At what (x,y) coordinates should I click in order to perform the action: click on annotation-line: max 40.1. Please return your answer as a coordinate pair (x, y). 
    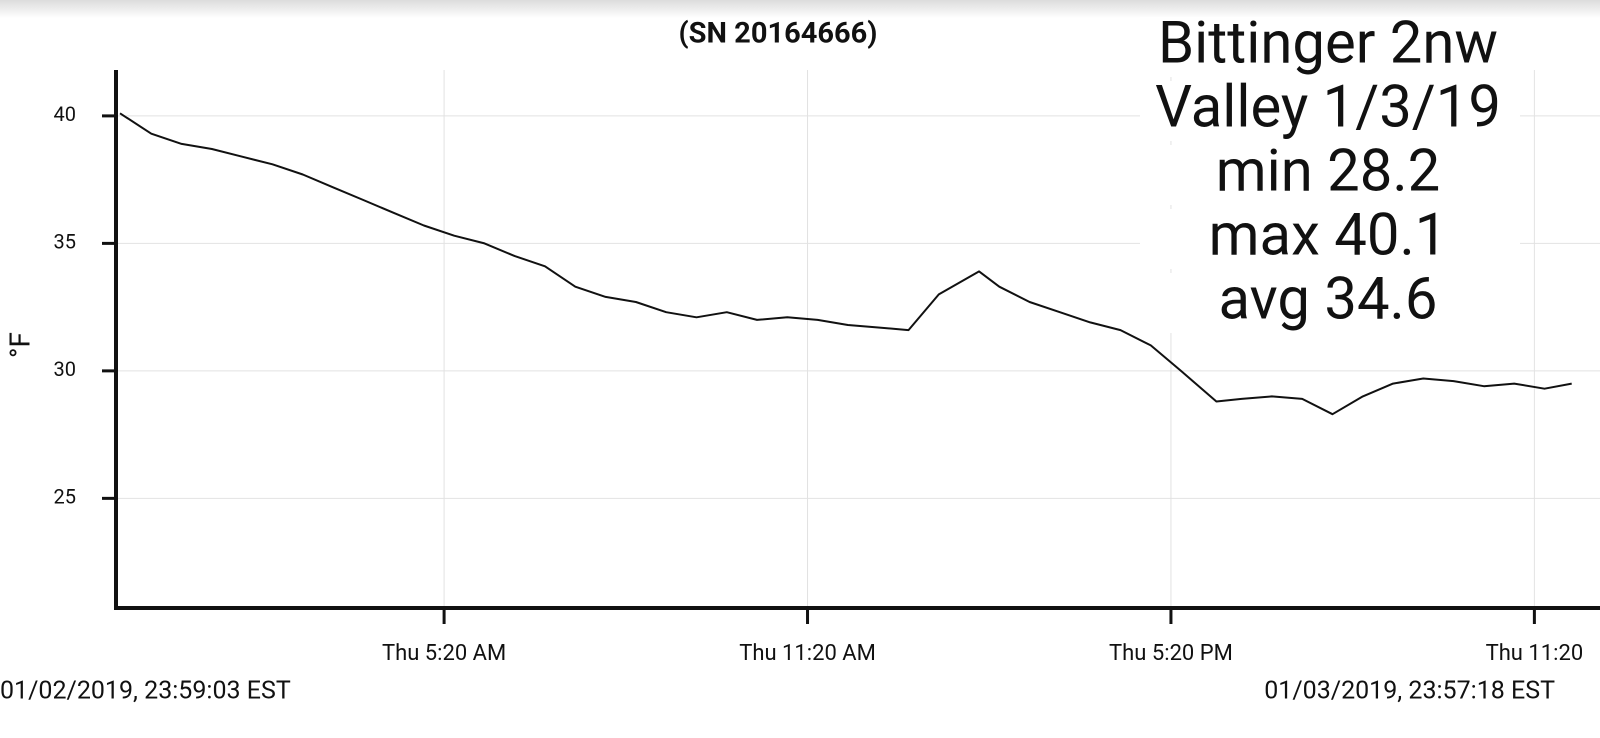
    Looking at the image, I should click on (1328, 235).